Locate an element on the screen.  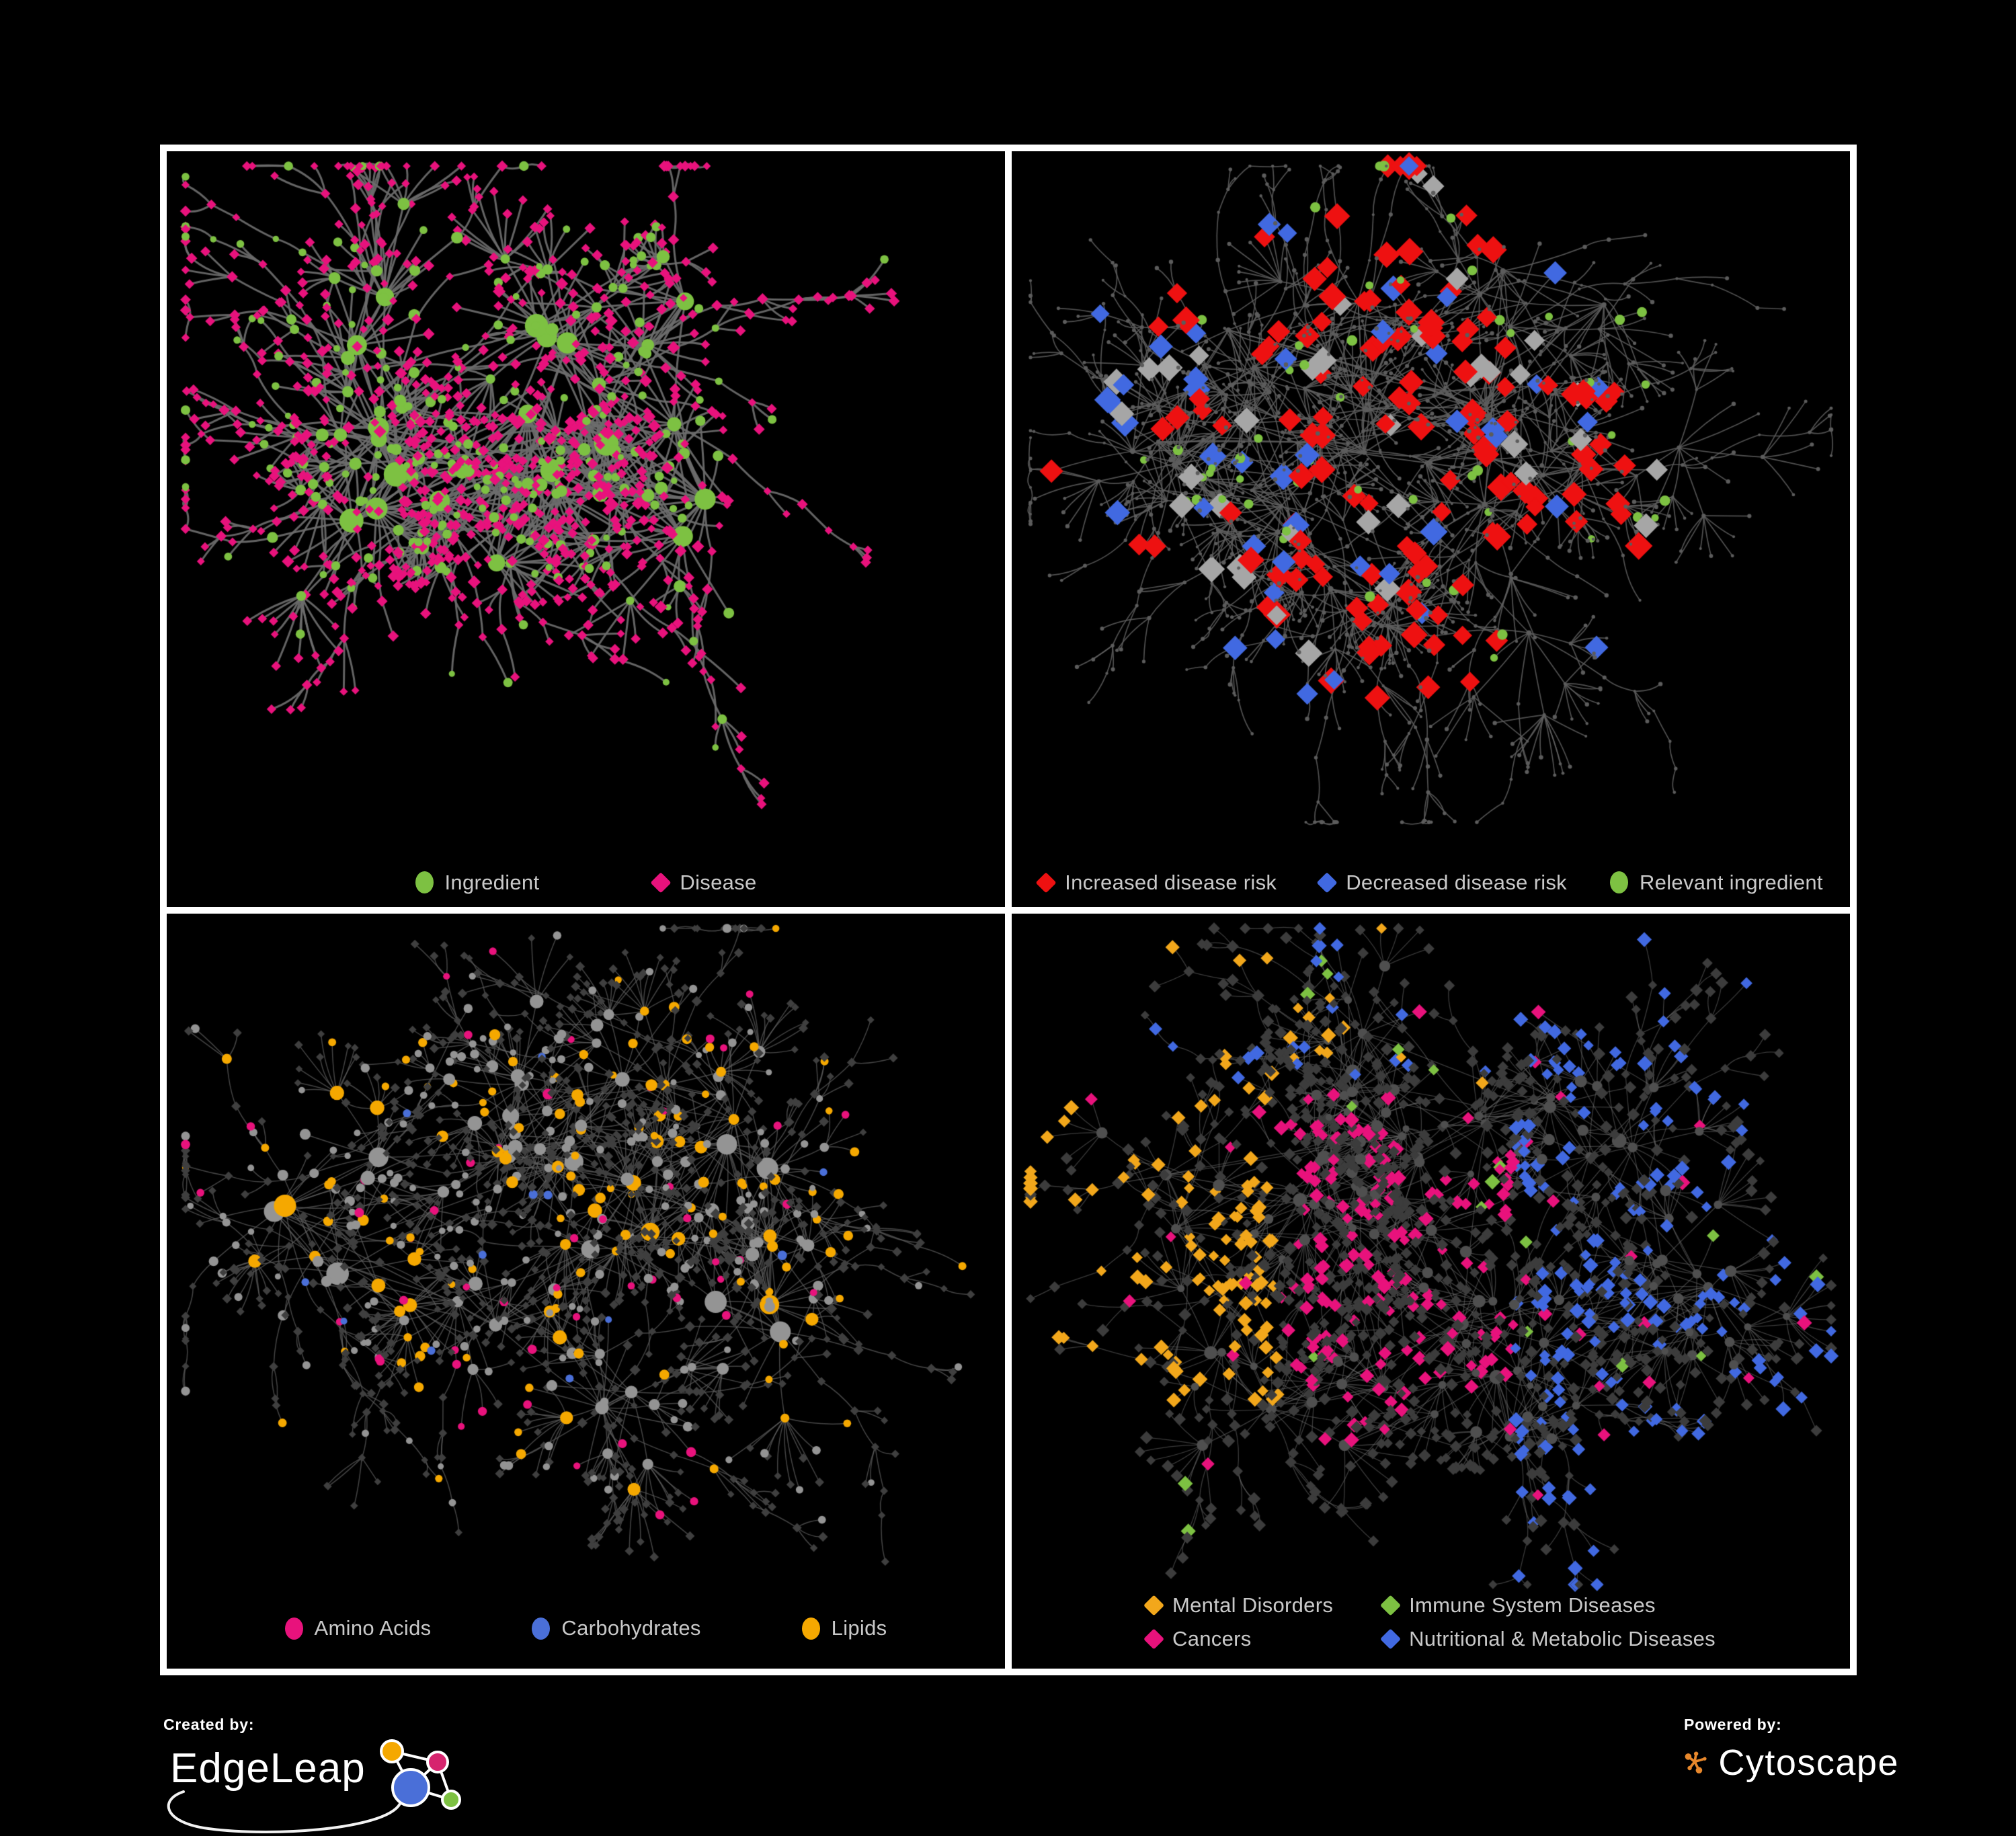
cytoscape-logo-text: Cytoscape is located at coordinates (1808, 1763).